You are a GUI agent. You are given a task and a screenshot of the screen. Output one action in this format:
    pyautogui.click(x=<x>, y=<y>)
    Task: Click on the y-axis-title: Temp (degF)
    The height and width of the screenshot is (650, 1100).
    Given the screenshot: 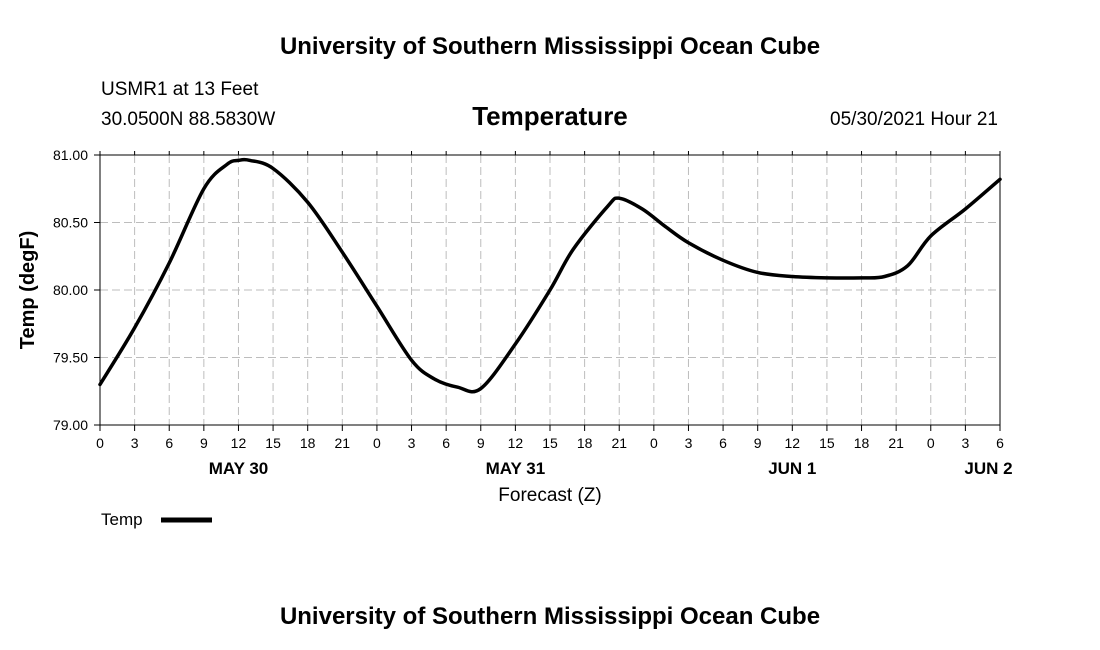 What is the action you would take?
    pyautogui.click(x=28, y=290)
    